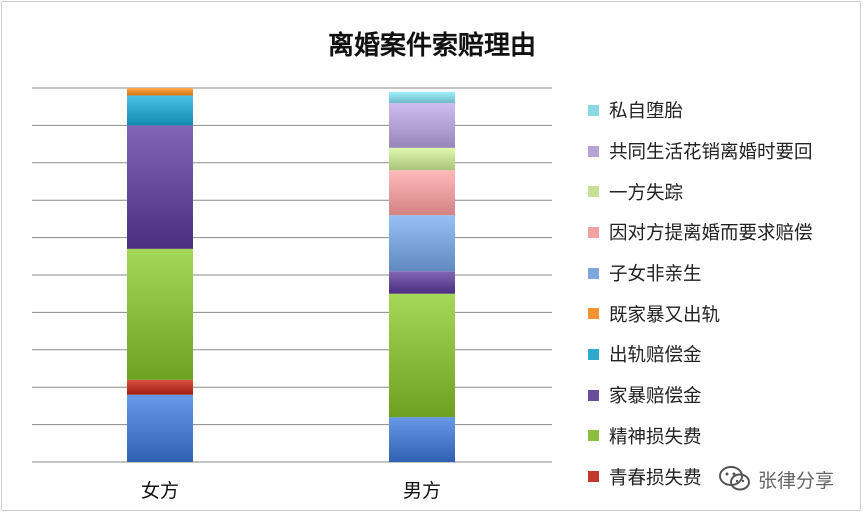  Describe the element at coordinates (796, 480) in the screenshot. I see `watermark-text: 张律分享` at that location.